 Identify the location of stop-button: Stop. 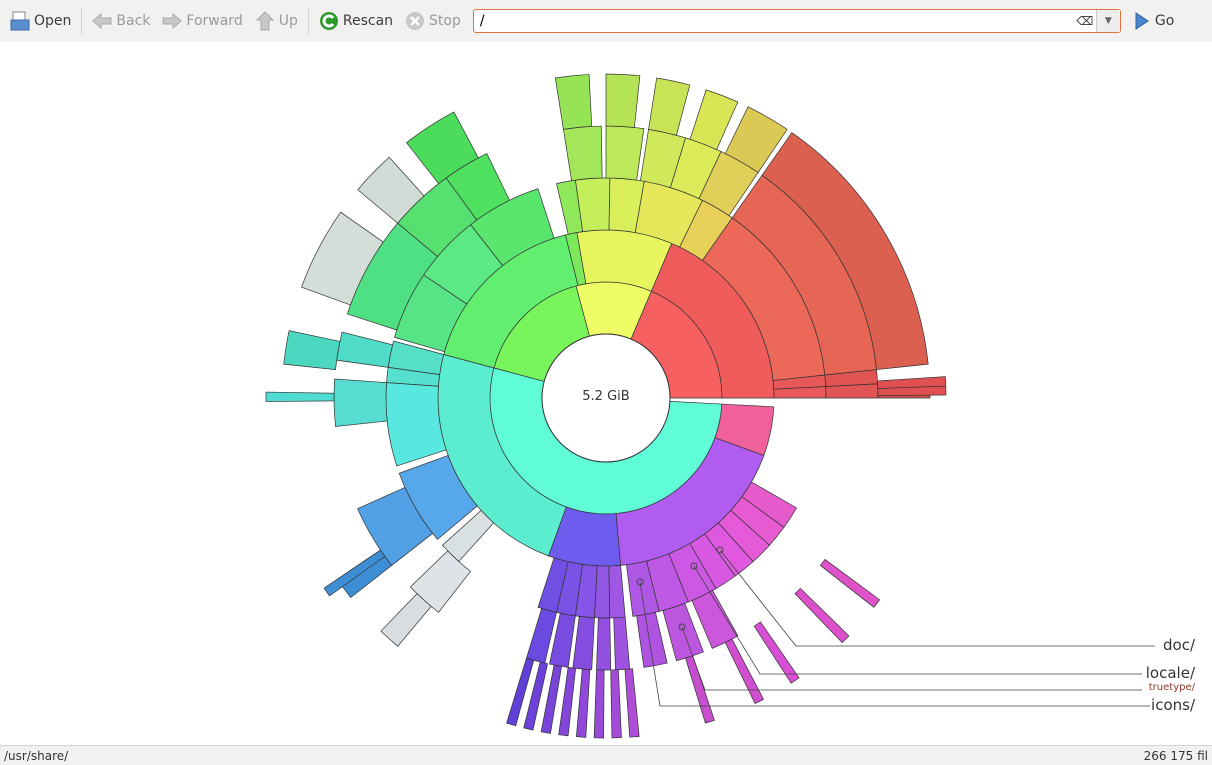
(433, 21).